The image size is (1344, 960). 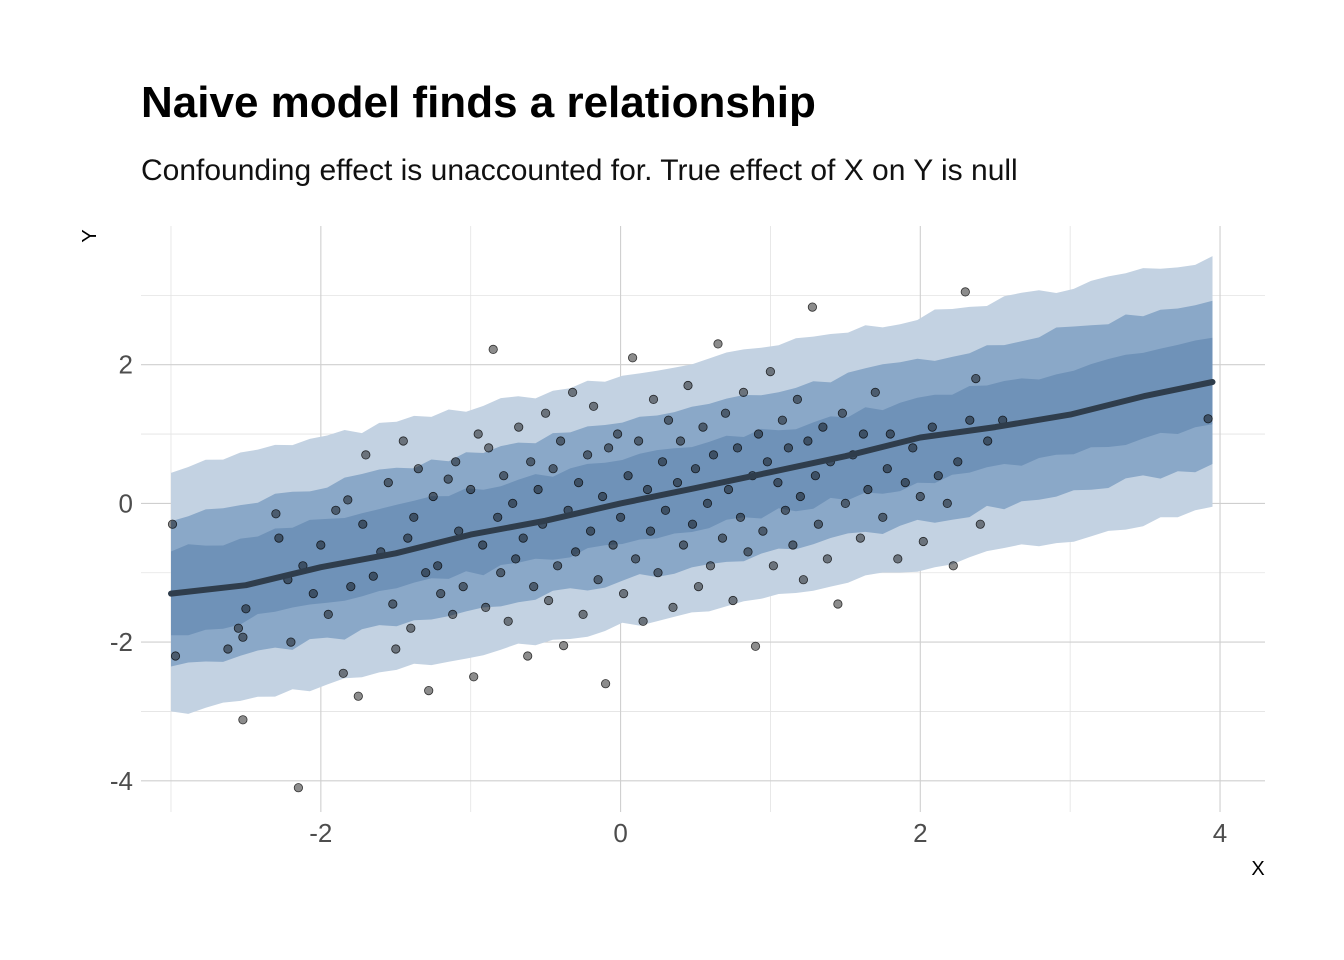 What do you see at coordinates (620, 833) in the screenshot?
I see `x-tick-label: 0` at bounding box center [620, 833].